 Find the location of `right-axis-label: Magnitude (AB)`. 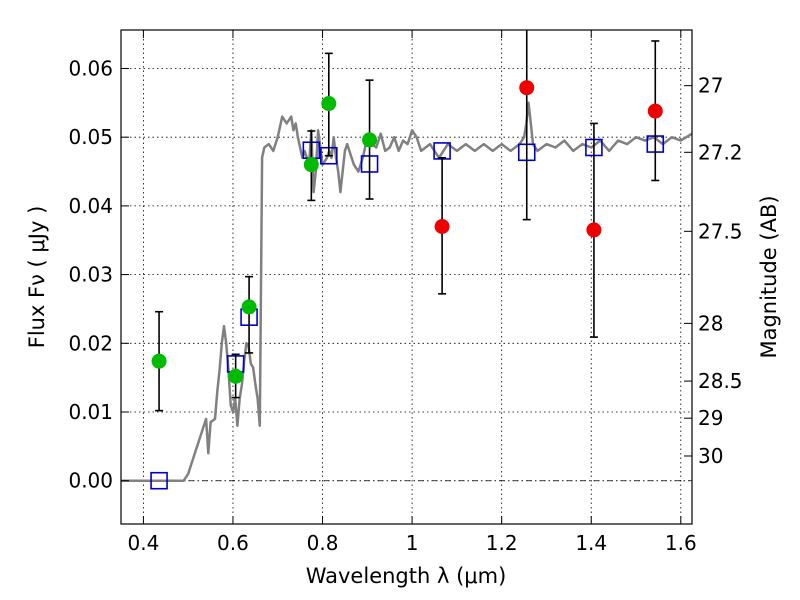

right-axis-label: Magnitude (AB) is located at coordinates (769, 276).